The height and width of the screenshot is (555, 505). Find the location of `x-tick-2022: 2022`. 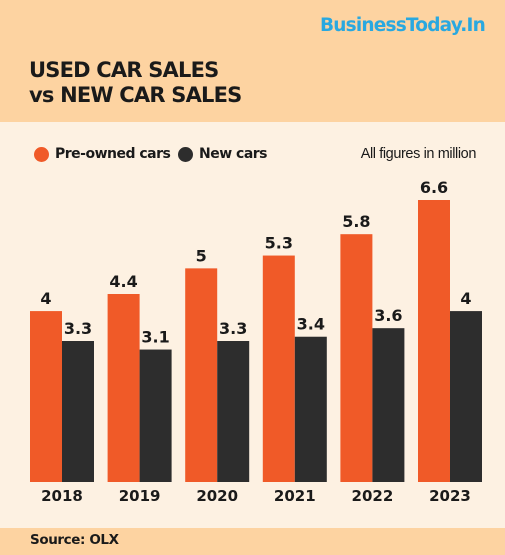

x-tick-2022: 2022 is located at coordinates (373, 496).